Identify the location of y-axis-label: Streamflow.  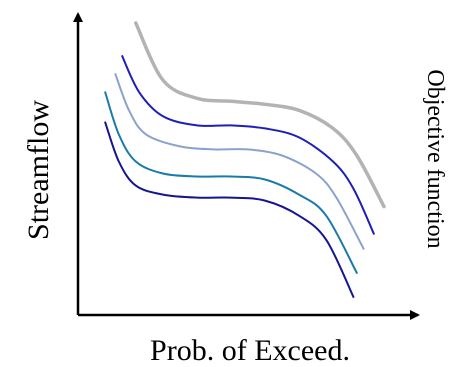
(38, 170).